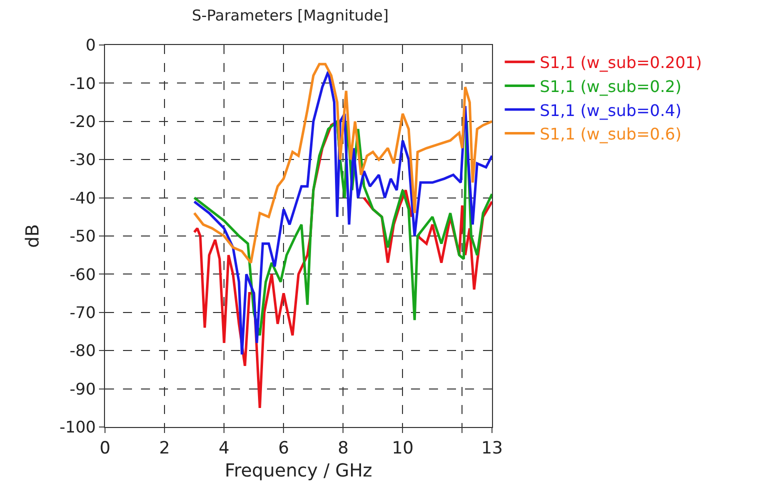  I want to click on x-tick-label: 10, so click(403, 448).